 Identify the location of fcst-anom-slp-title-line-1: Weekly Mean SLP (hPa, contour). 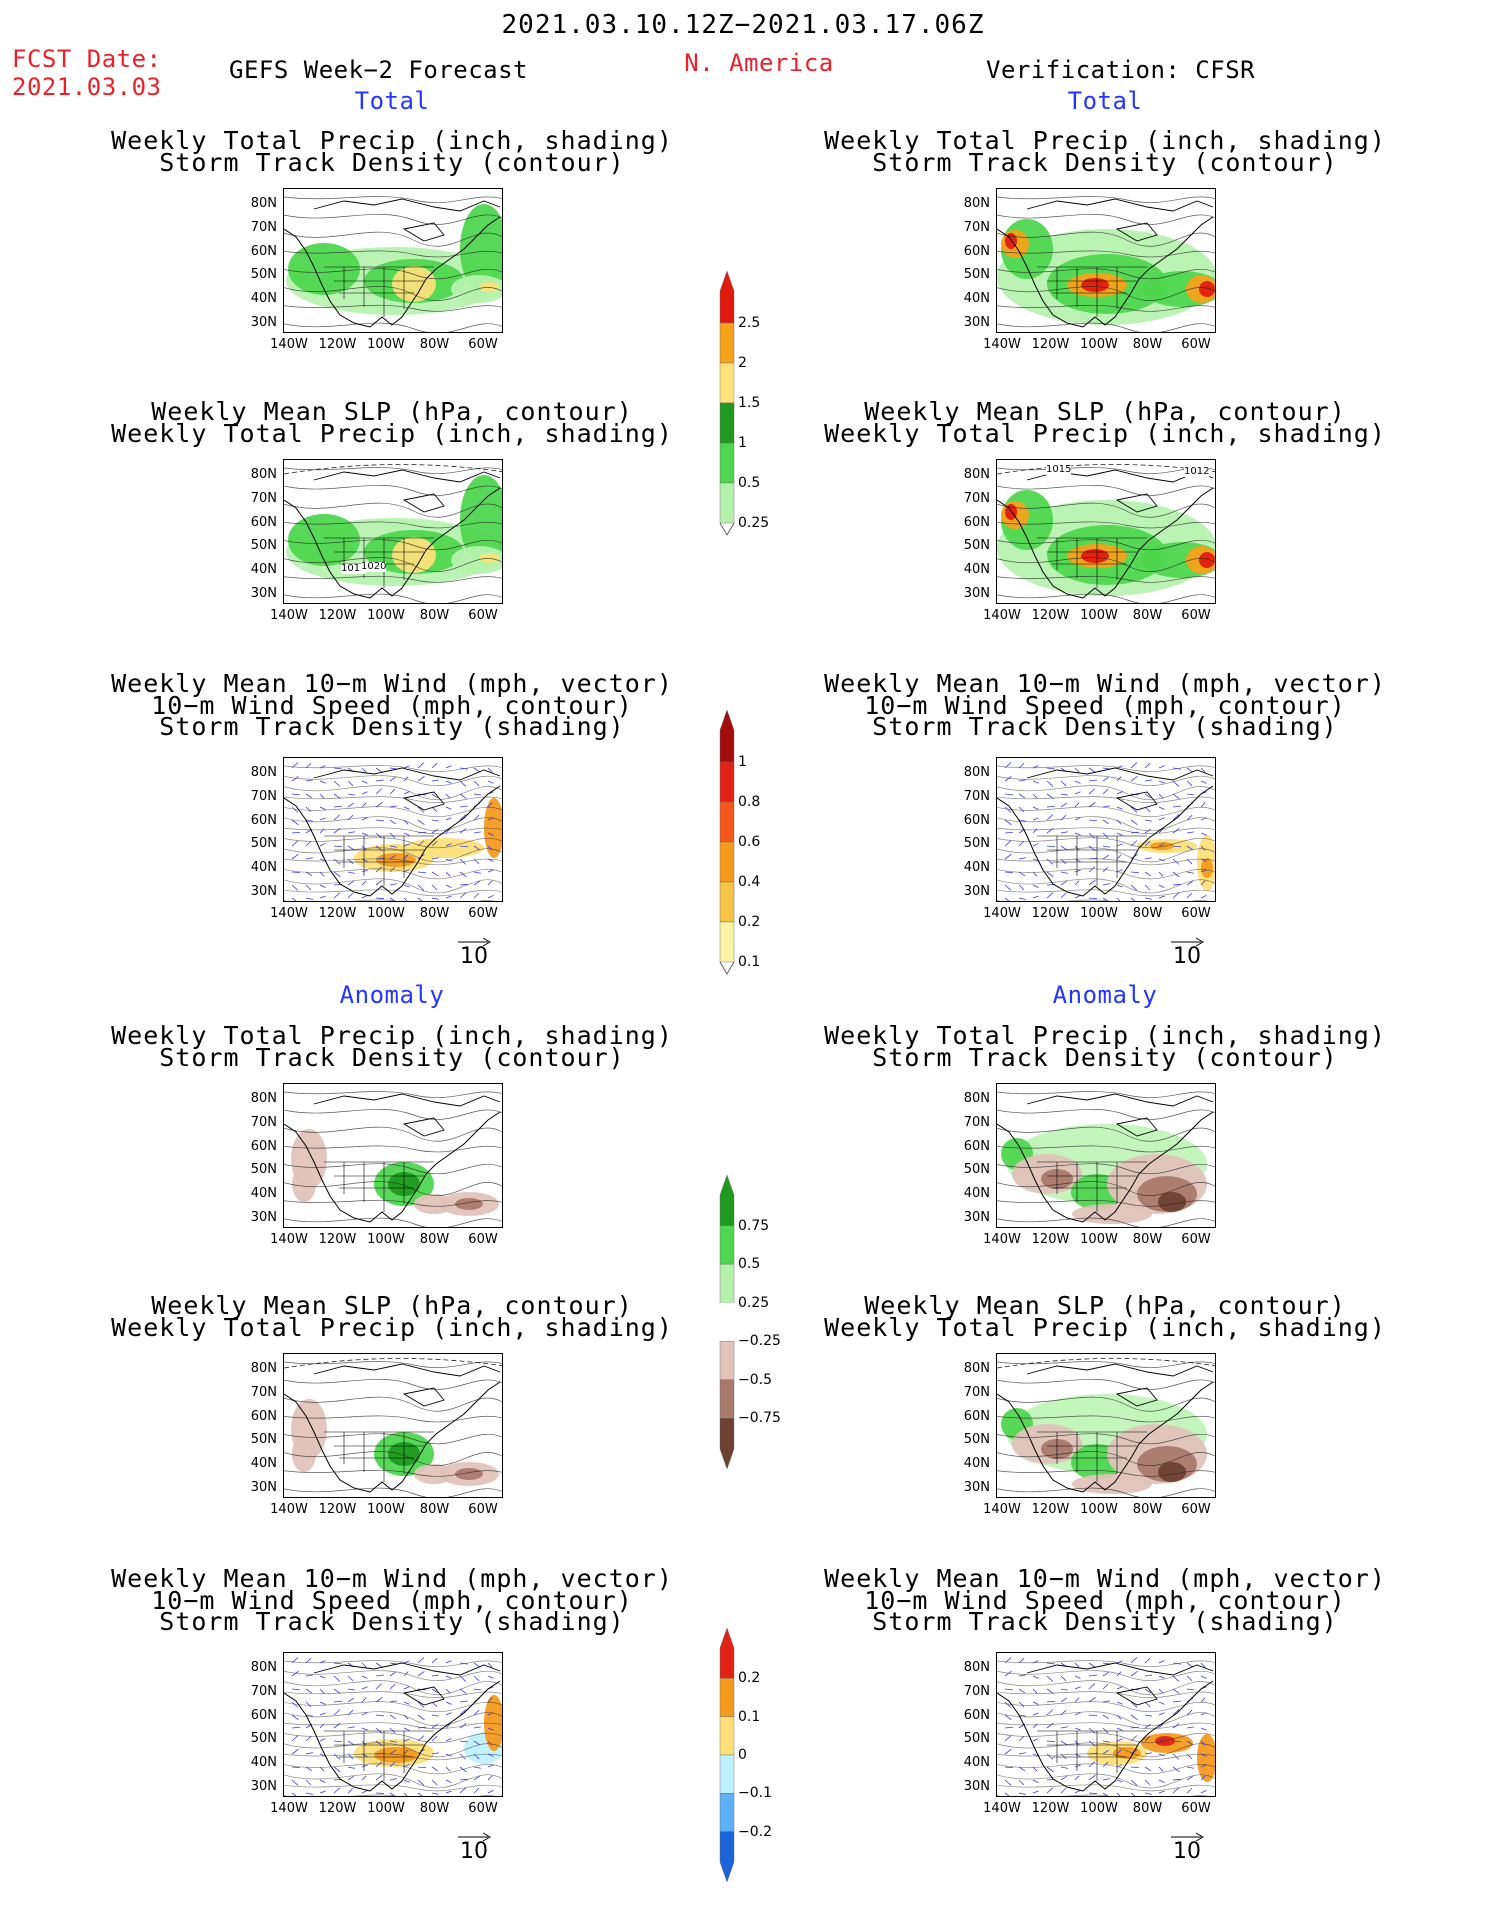
(392, 1305).